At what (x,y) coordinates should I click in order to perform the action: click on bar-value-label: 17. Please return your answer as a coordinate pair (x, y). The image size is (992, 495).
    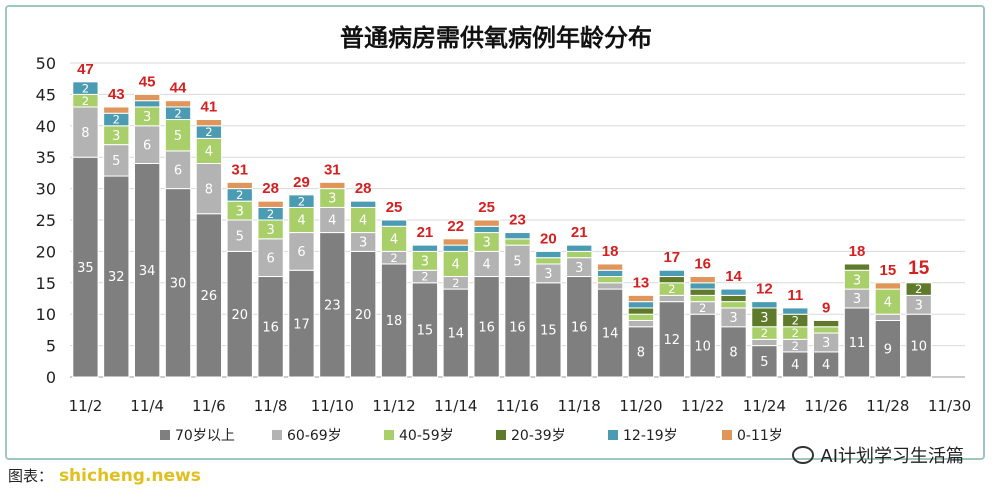
    Looking at the image, I should click on (301, 324).